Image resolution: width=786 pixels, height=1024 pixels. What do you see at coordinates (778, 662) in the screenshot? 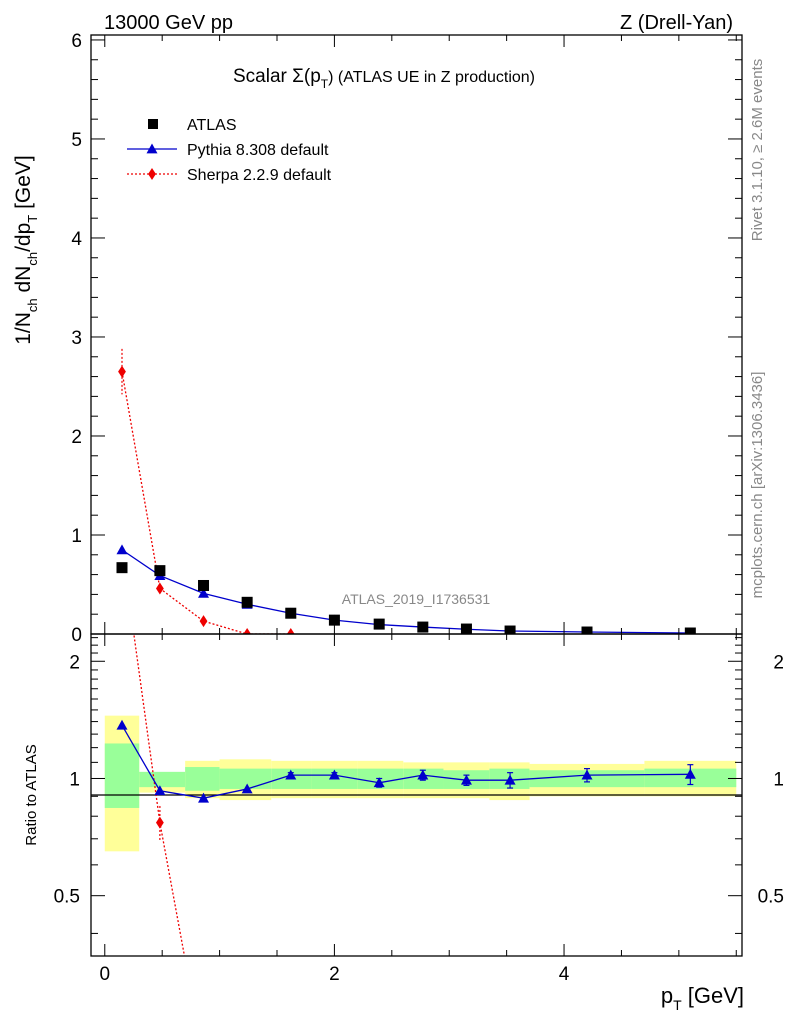
I see `ratio-y-tick-label-right: 2` at bounding box center [778, 662].